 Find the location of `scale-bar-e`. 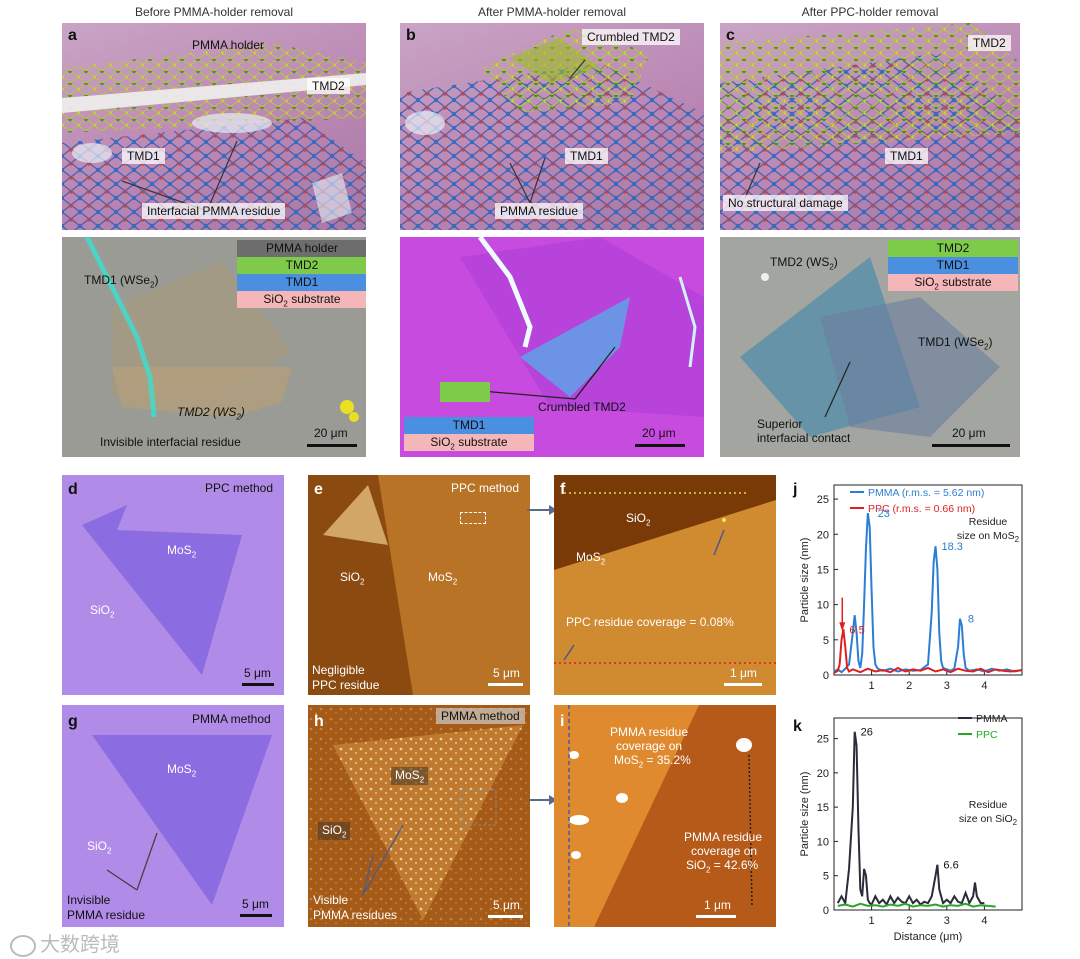

scale-bar-e is located at coordinates (505, 684).